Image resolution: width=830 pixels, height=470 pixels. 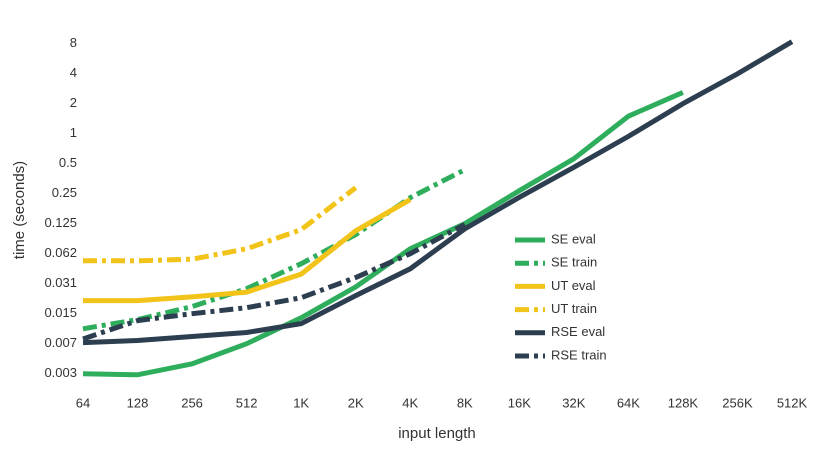 I want to click on x-tick-label: 2K, so click(x=356, y=402).